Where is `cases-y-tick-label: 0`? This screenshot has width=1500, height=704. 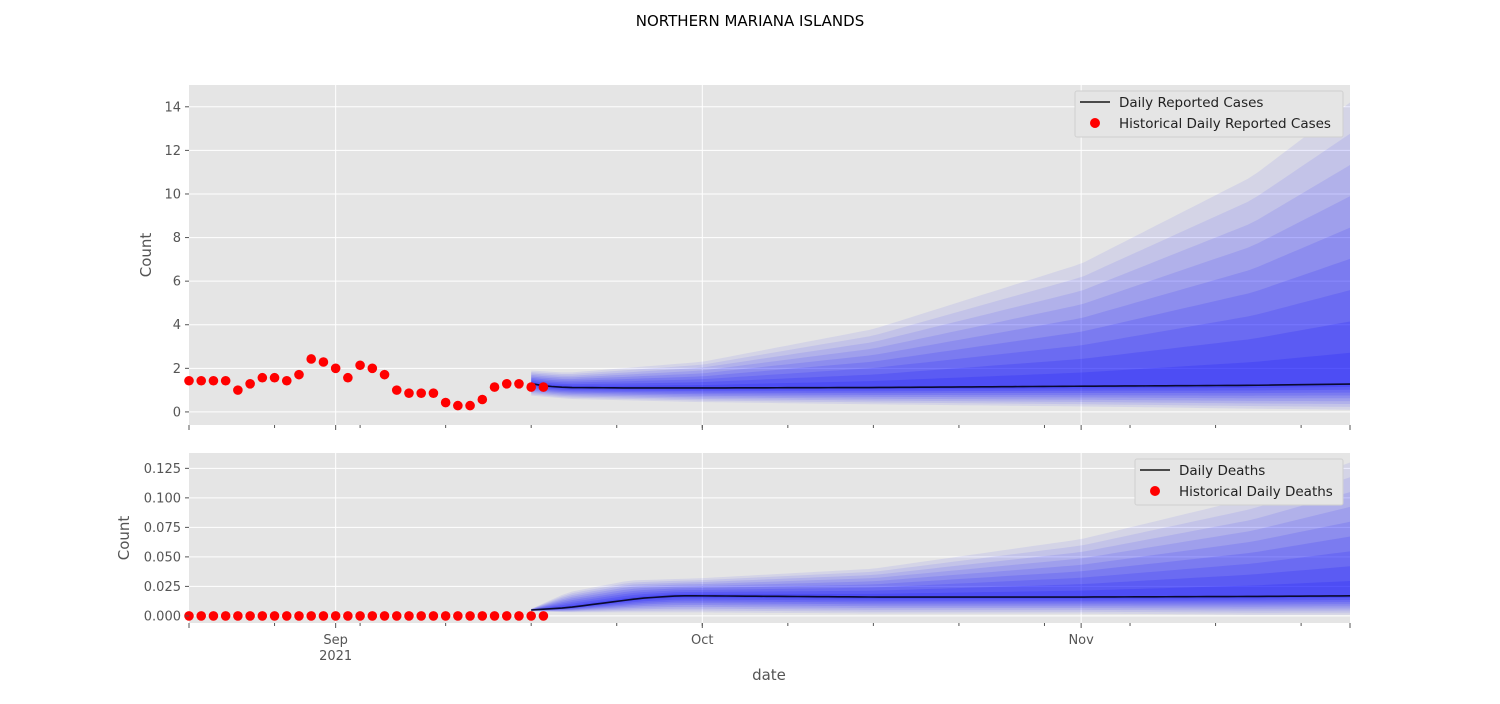
cases-y-tick-label: 0 is located at coordinates (177, 412).